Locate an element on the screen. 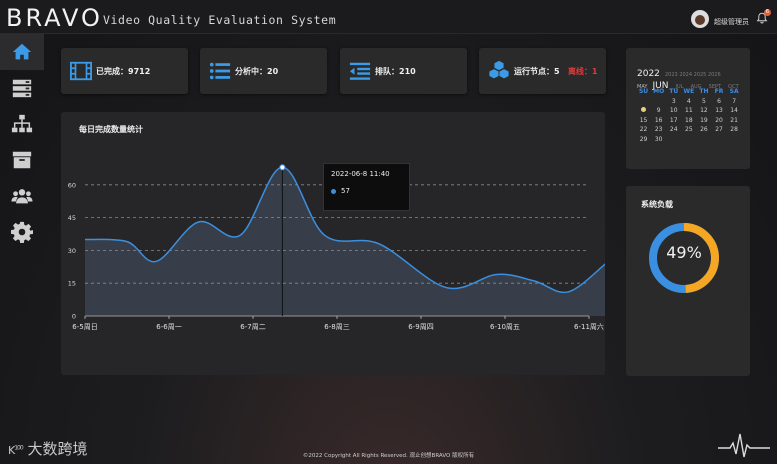 The image size is (777, 464). calendar-month-jul: JUL is located at coordinates (679, 87).